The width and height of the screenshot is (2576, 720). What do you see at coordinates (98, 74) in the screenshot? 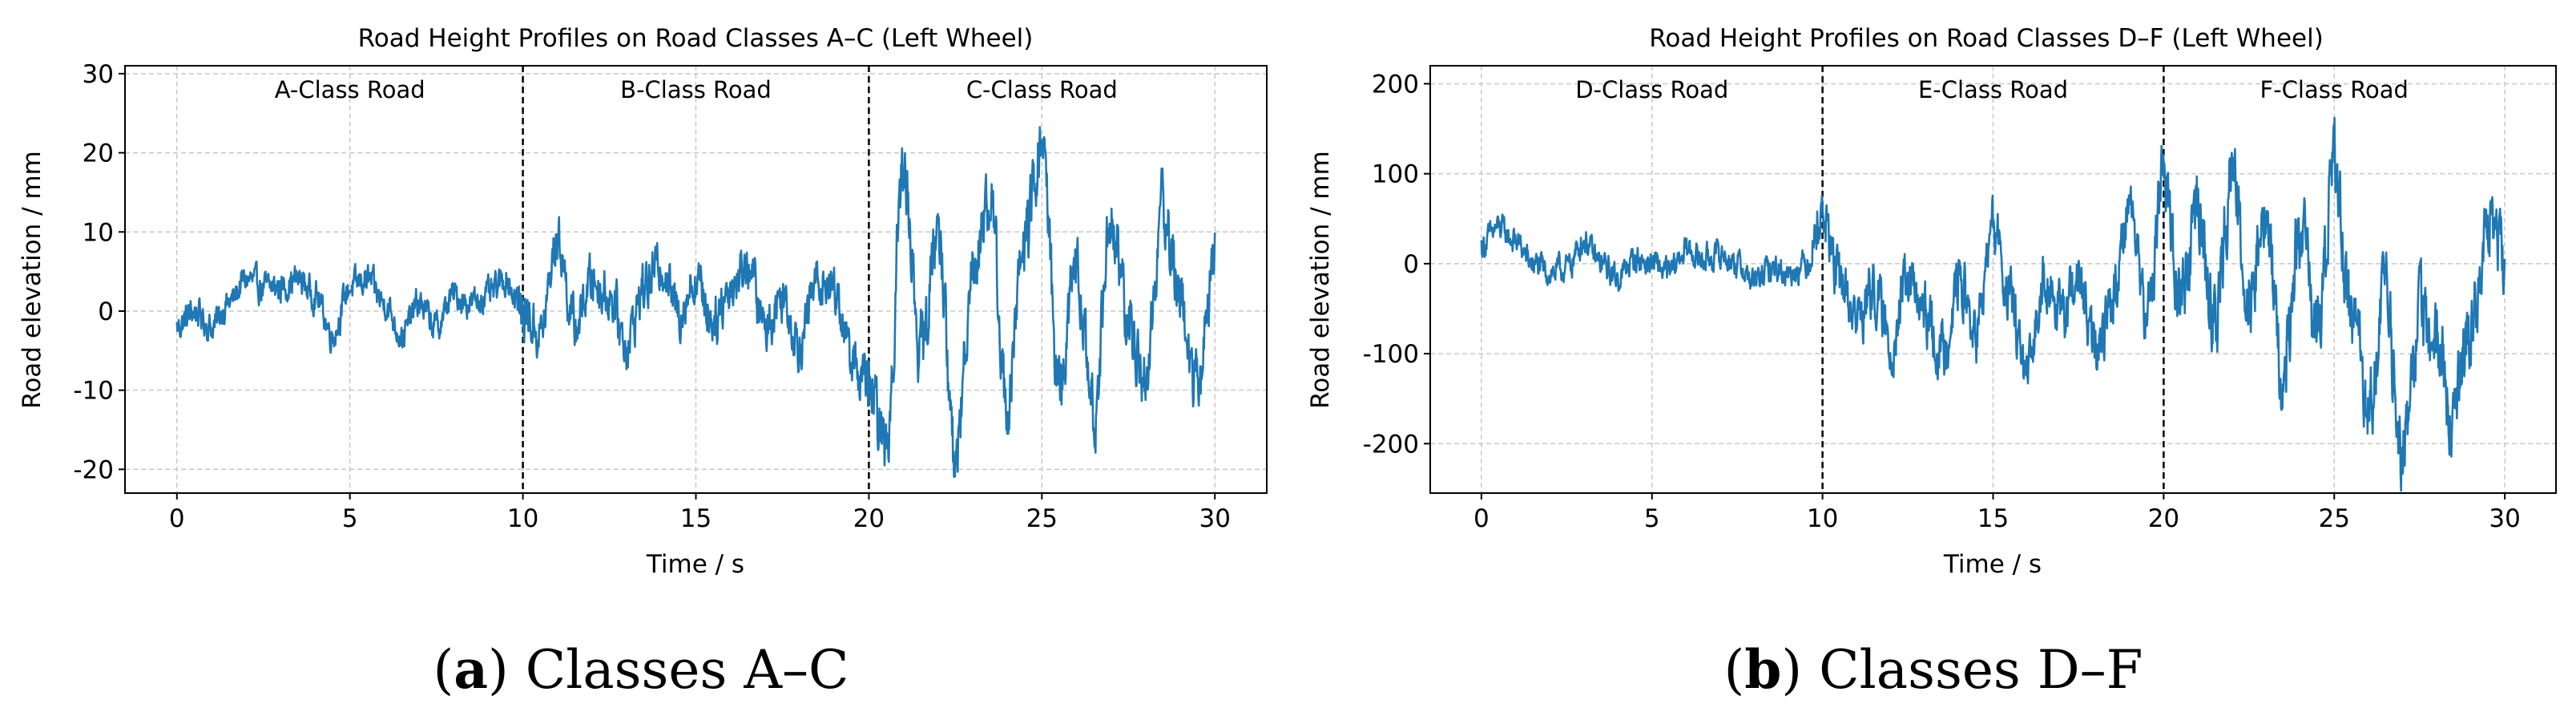
I see `y-tick-label: 30` at bounding box center [98, 74].